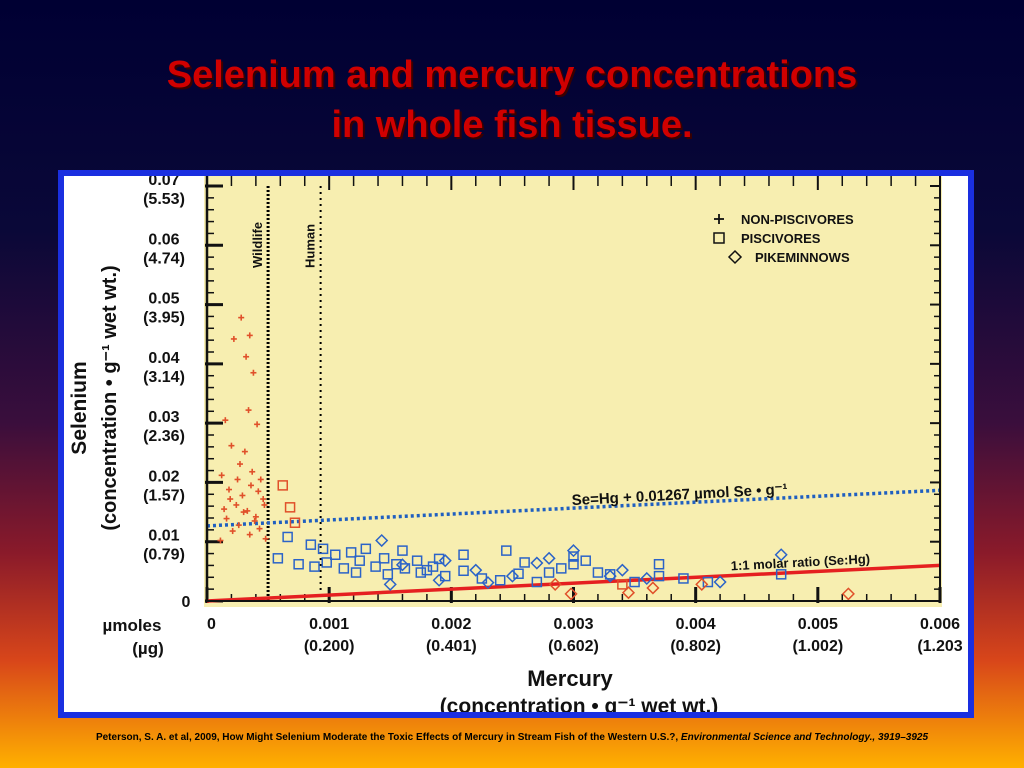  What do you see at coordinates (781, 238) in the screenshot?
I see `legend-label: PISCIVORES` at bounding box center [781, 238].